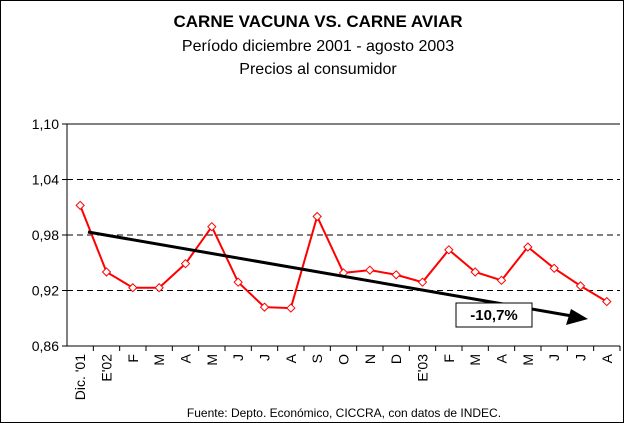  I want to click on chart-subtitle: Período diciembre 2001 - agosto 2003, so click(318, 46).